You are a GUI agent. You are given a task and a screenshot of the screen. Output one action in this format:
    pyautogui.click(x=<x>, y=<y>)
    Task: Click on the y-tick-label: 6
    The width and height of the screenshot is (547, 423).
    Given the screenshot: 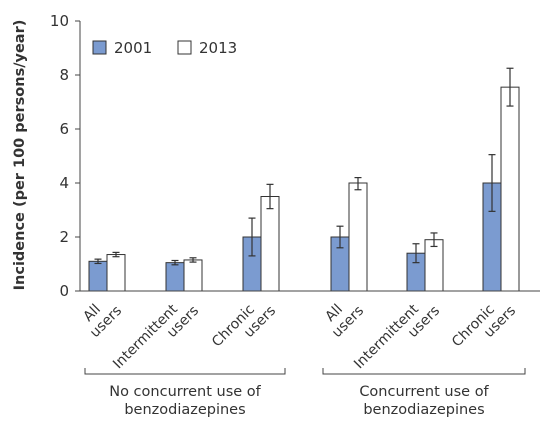 What is the action you would take?
    pyautogui.click(x=64, y=129)
    